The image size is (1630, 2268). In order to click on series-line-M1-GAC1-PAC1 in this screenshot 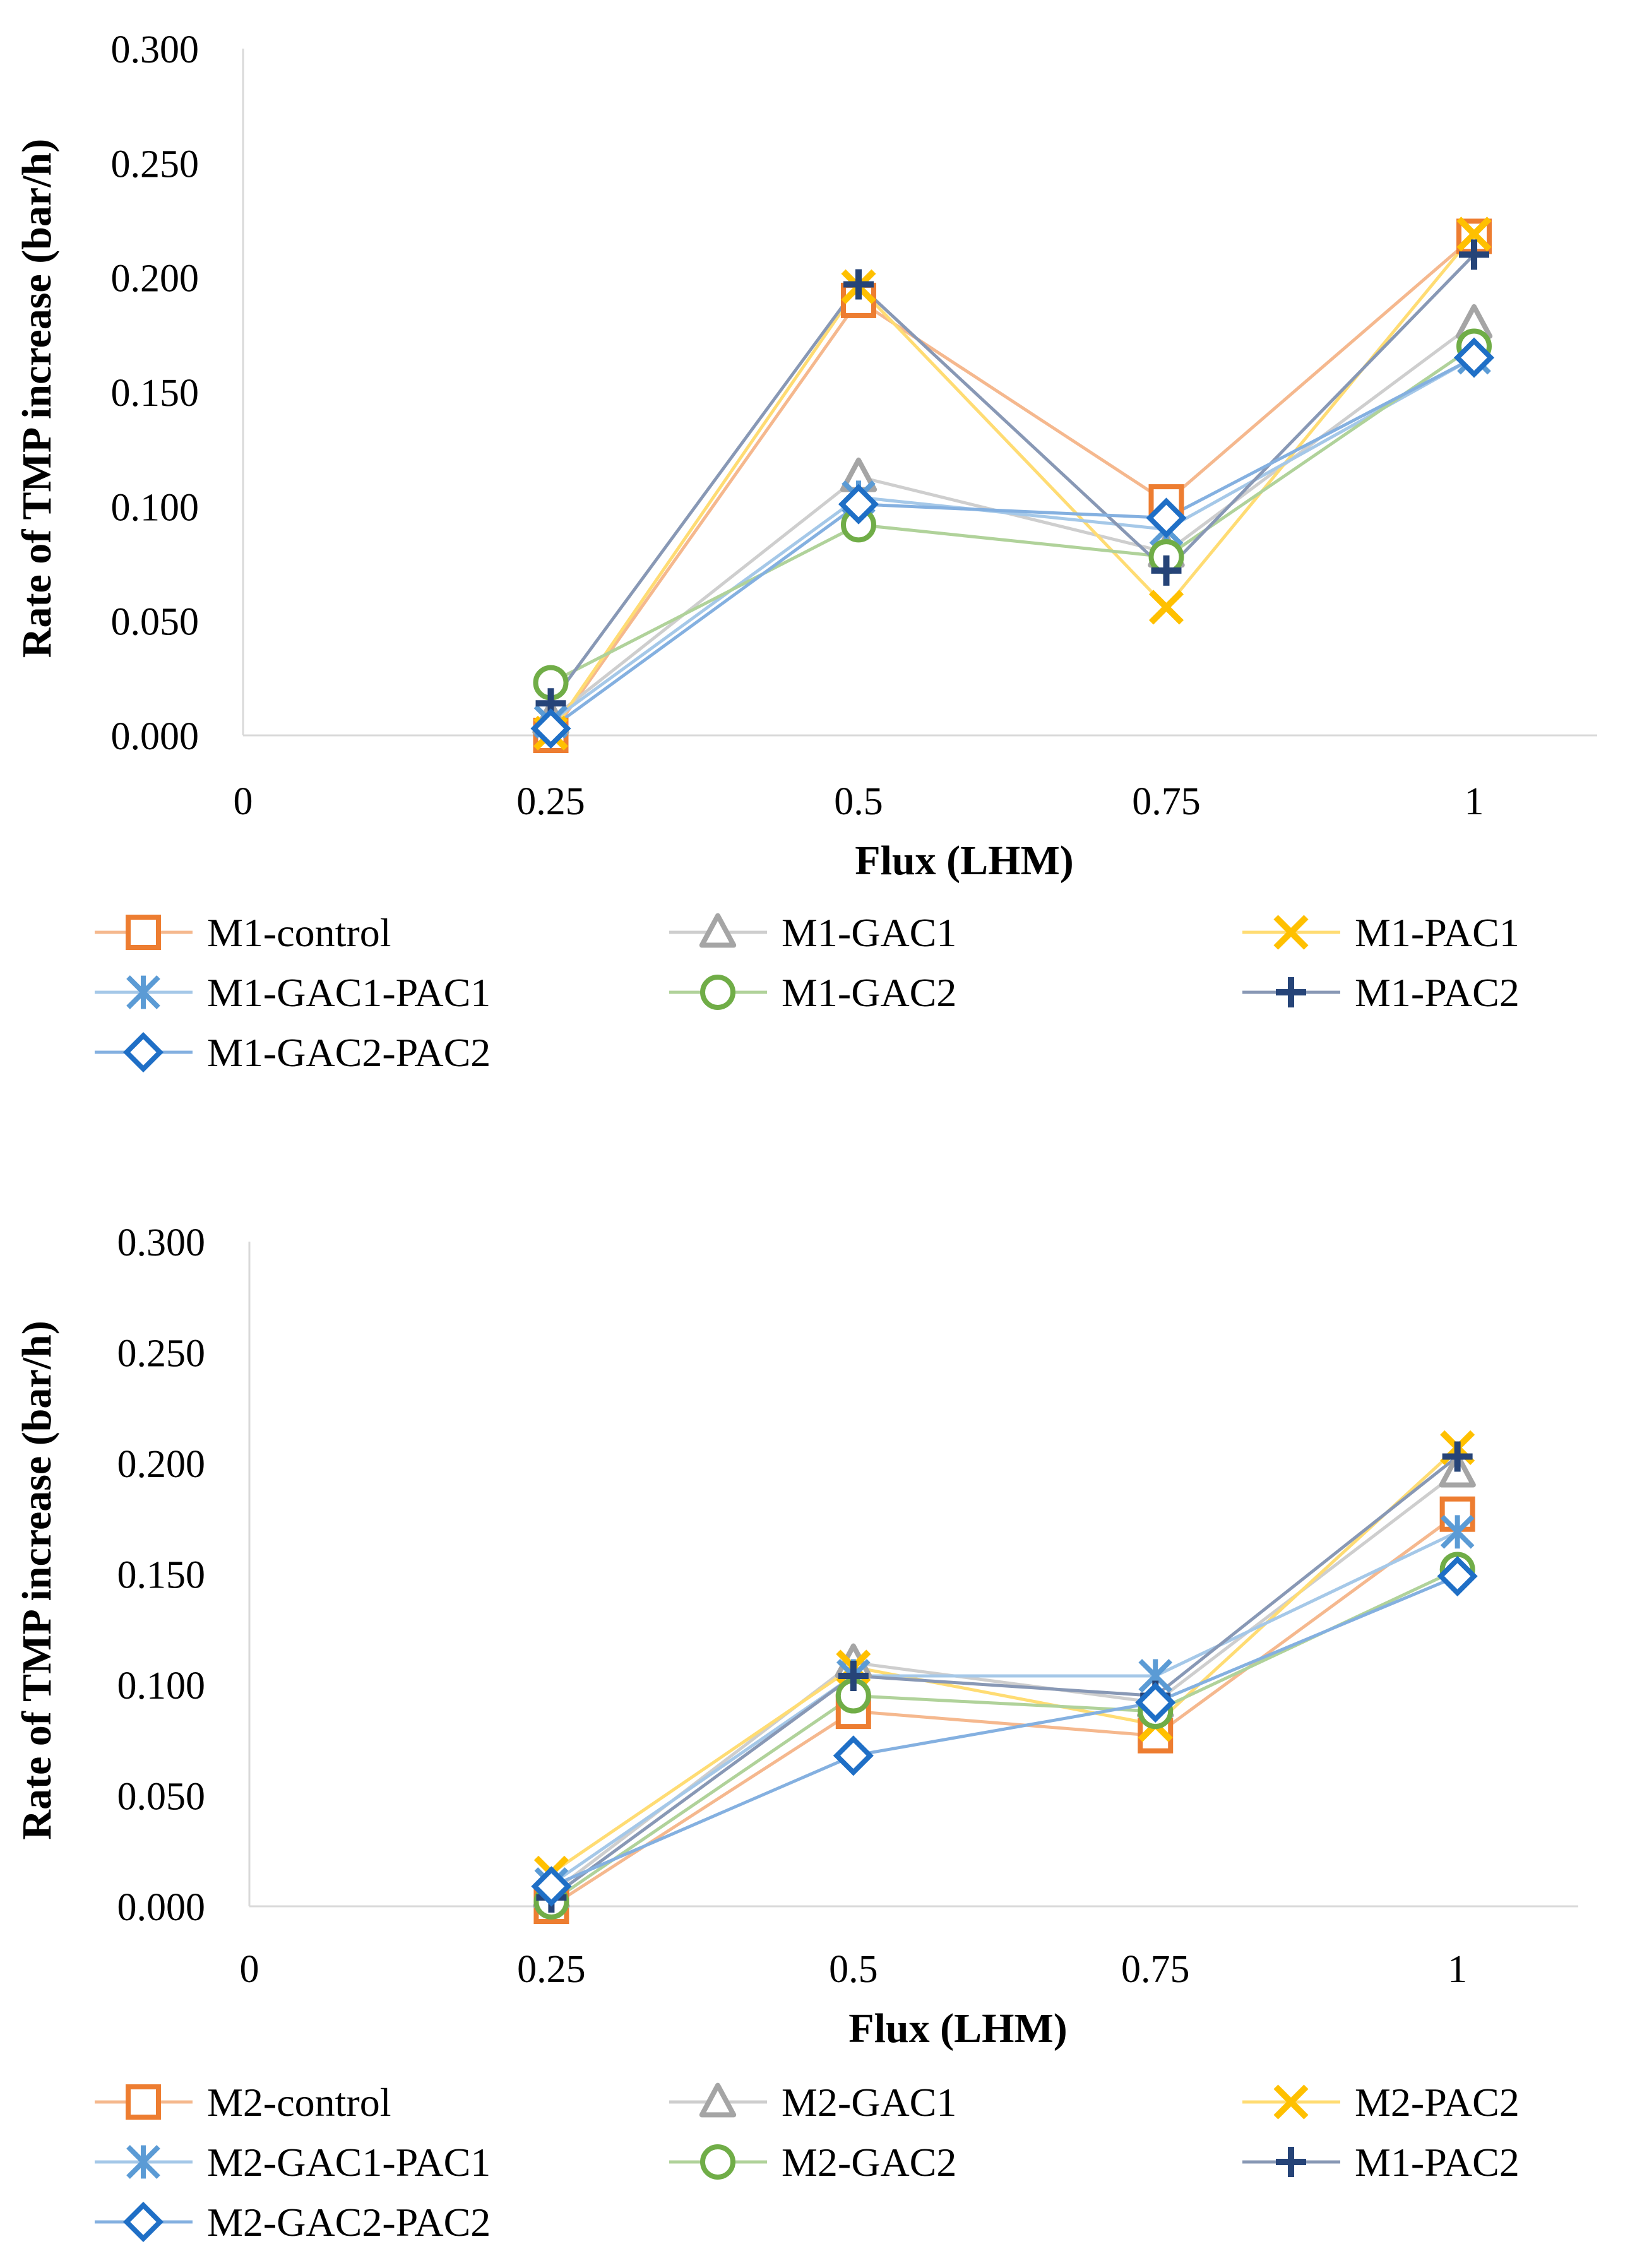, I will do `click(1012, 539)`.